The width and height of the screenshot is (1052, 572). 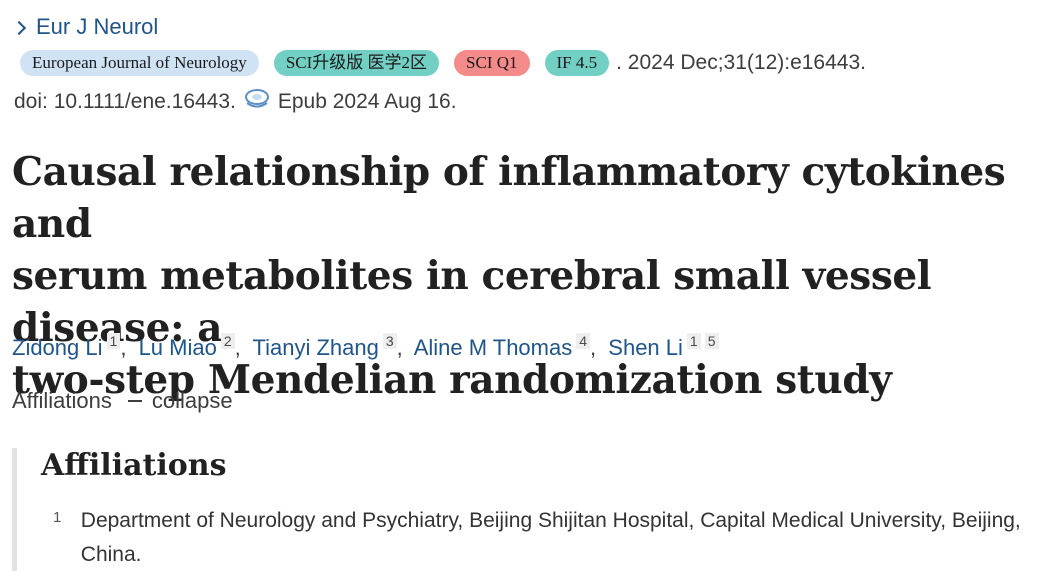 What do you see at coordinates (134, 401) in the screenshot?
I see `minus-icon` at bounding box center [134, 401].